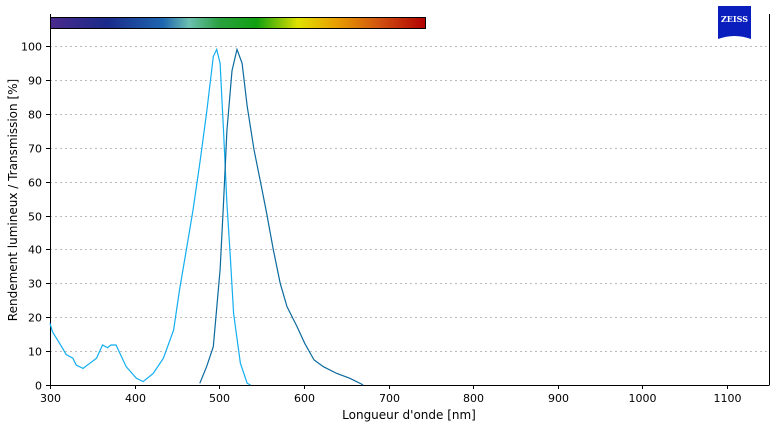 Image resolution: width=783 pixels, height=426 pixels. What do you see at coordinates (35, 183) in the screenshot?
I see `y-tick-label: 60` at bounding box center [35, 183].